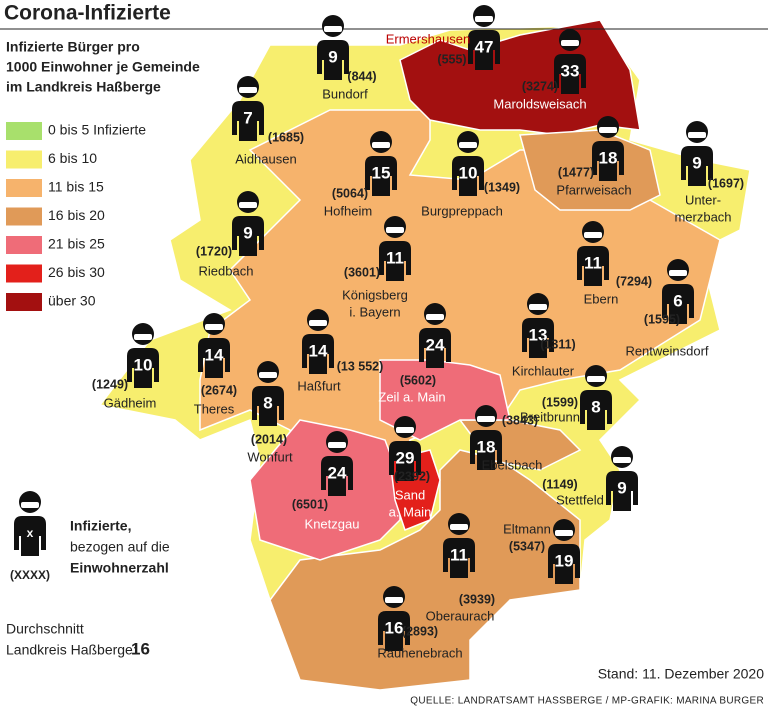  What do you see at coordinates (140, 648) in the screenshot?
I see `average-value: 16` at bounding box center [140, 648].